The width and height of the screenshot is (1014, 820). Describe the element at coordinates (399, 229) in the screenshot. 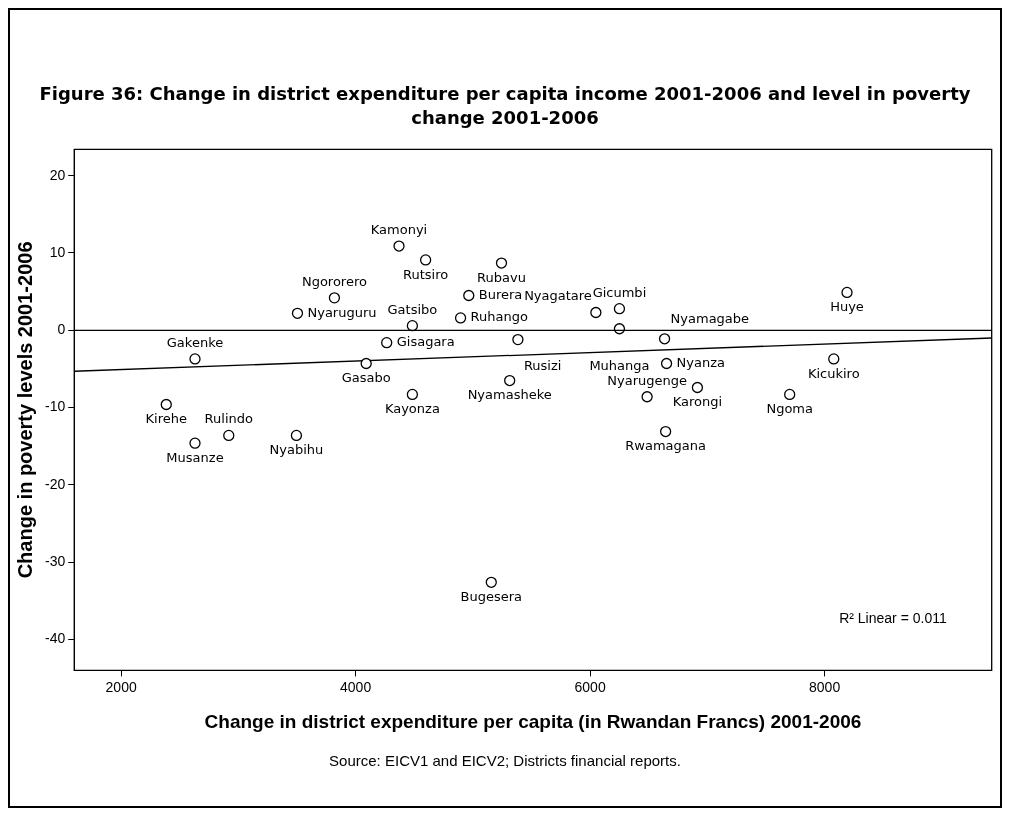

I see `data-label: Kamonyi` at that location.